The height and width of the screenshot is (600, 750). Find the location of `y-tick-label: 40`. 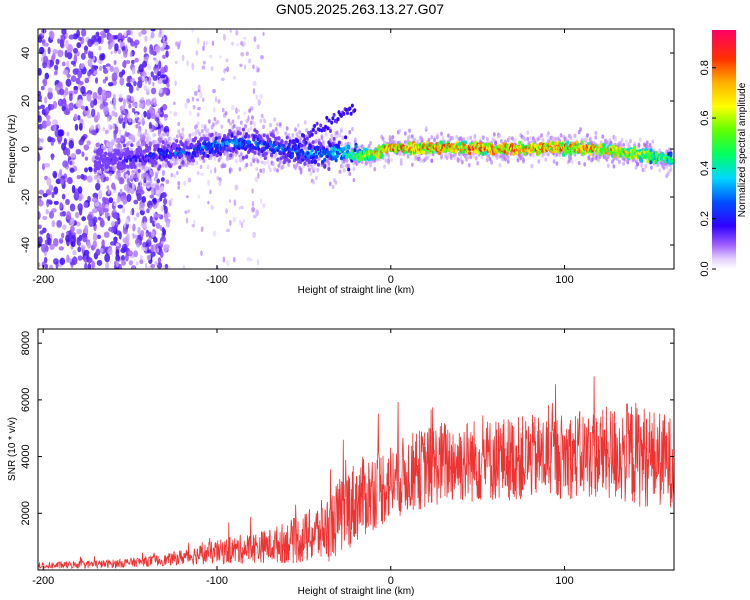

y-tick-label: 40 is located at coordinates (26, 53).